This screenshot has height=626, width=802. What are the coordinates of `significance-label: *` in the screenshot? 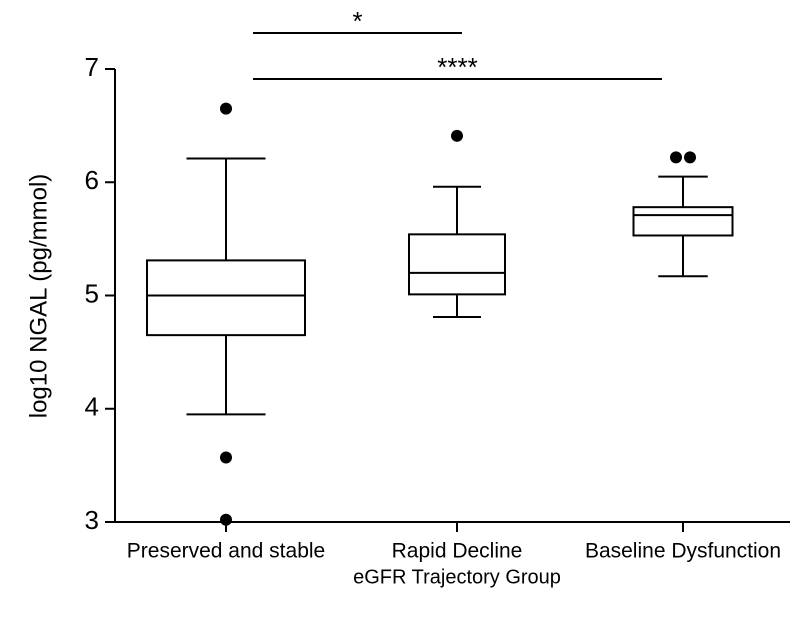 It's located at (357, 21).